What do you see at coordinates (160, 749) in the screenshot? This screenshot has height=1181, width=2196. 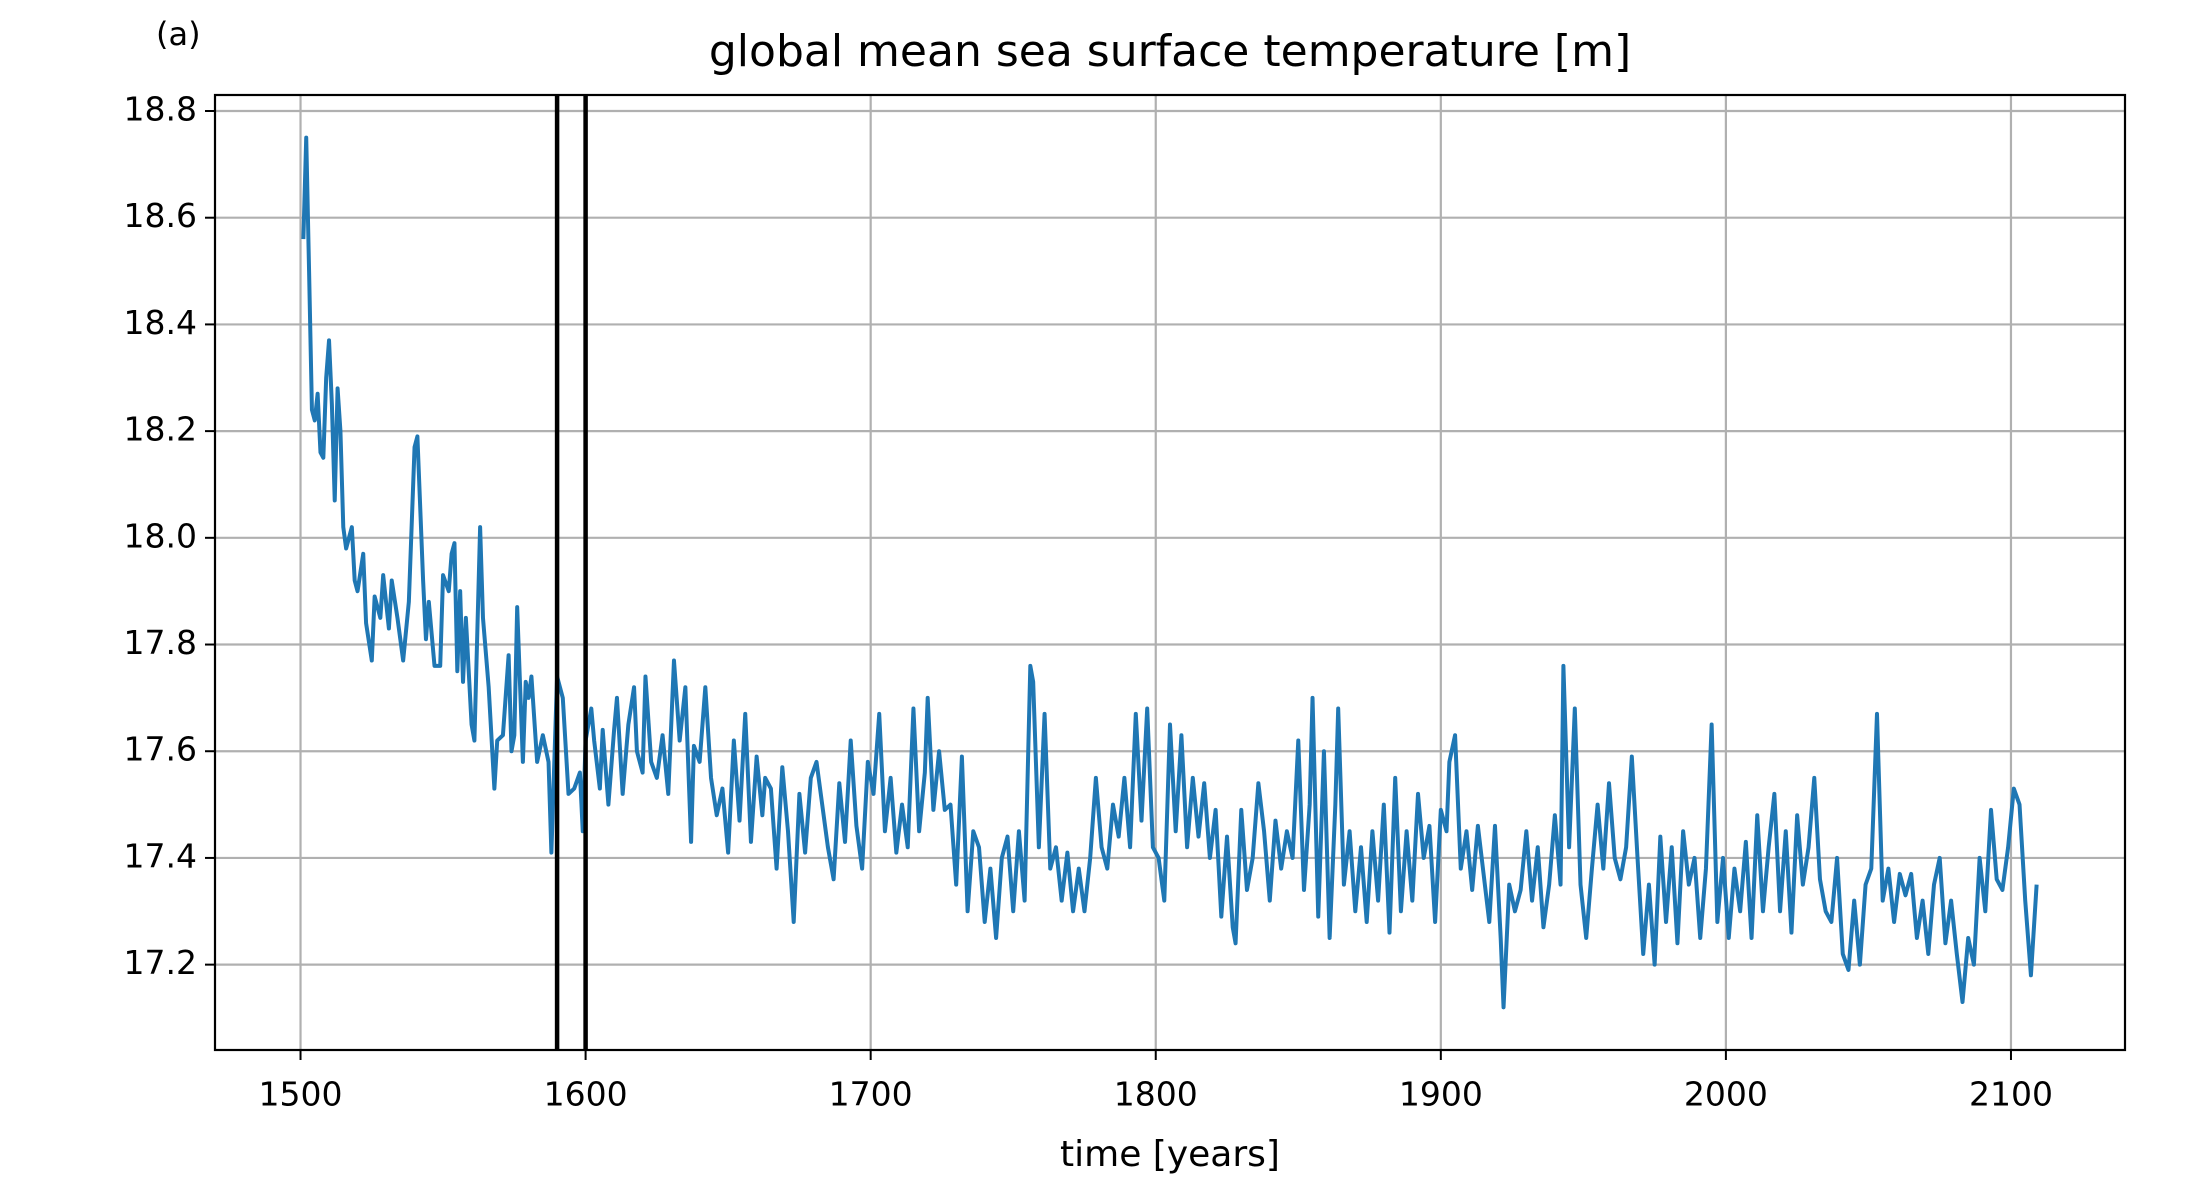 I see `y-tick-label: 17.6` at bounding box center [160, 749].